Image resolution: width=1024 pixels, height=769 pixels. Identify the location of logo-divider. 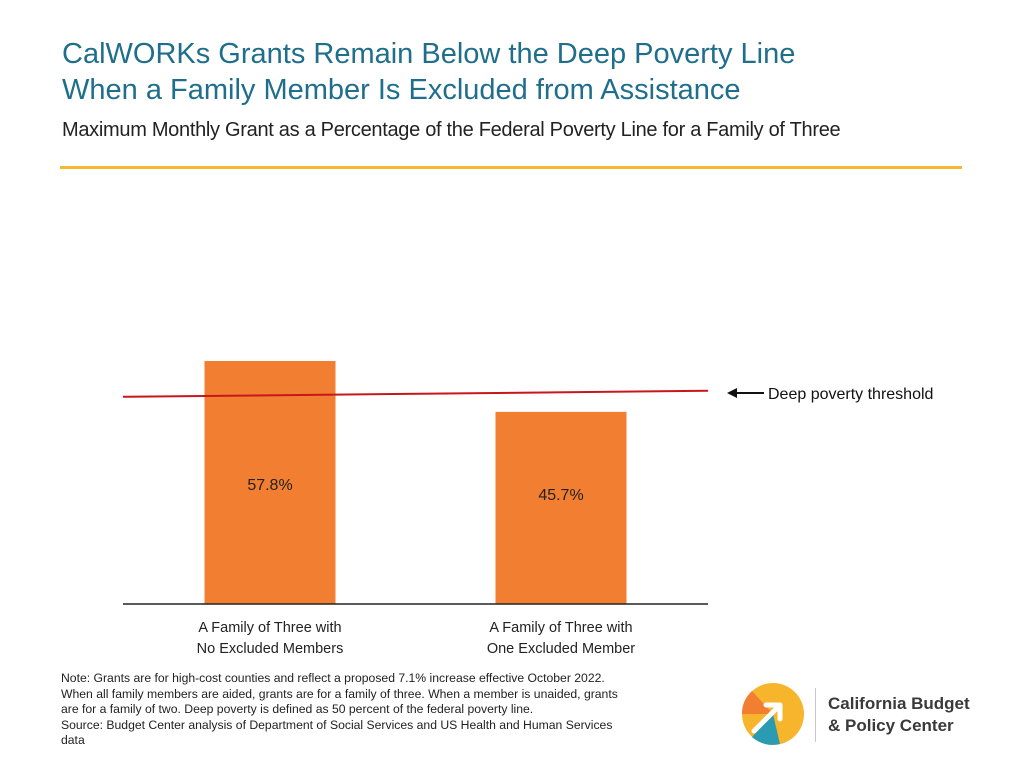
(815, 715).